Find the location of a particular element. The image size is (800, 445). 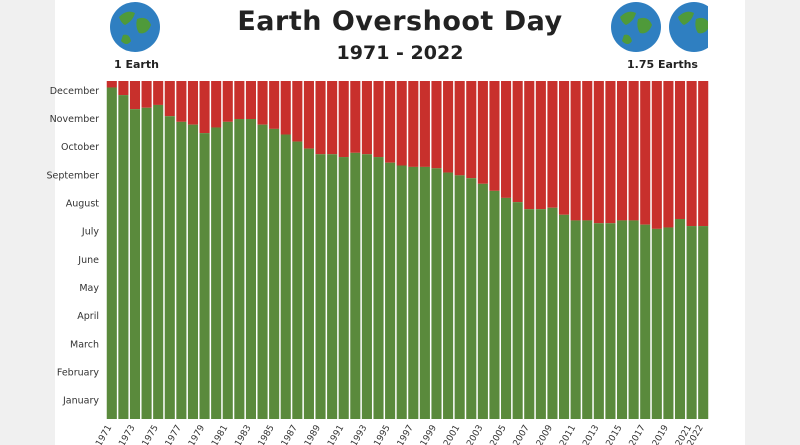

overshoot-bar-2020 is located at coordinates (680, 150).